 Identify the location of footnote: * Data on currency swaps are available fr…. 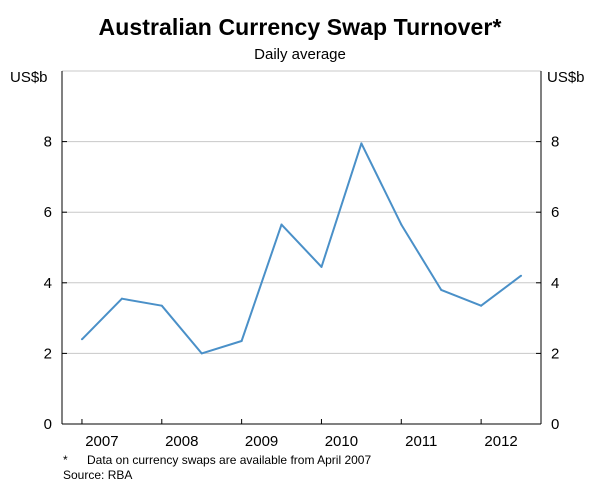
(217, 460).